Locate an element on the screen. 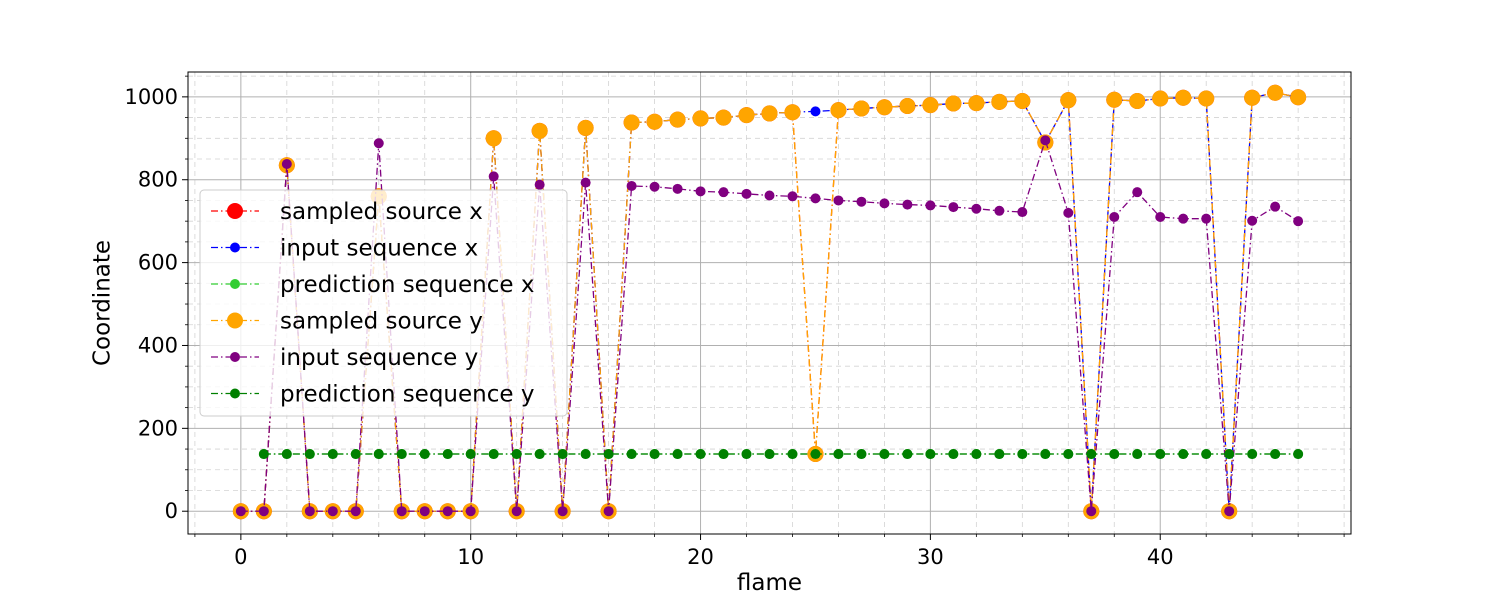 This screenshot has height=600, width=1500. x-tick-label: 0 is located at coordinates (240, 557).